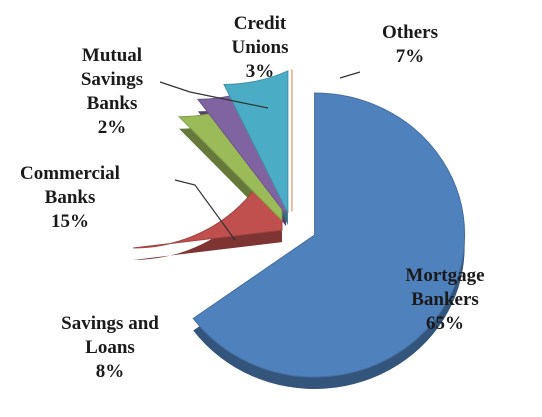 The width and height of the screenshot is (542, 417). Describe the element at coordinates (445, 287) in the screenshot. I see `category-label: Mortgage Bankers` at that location.